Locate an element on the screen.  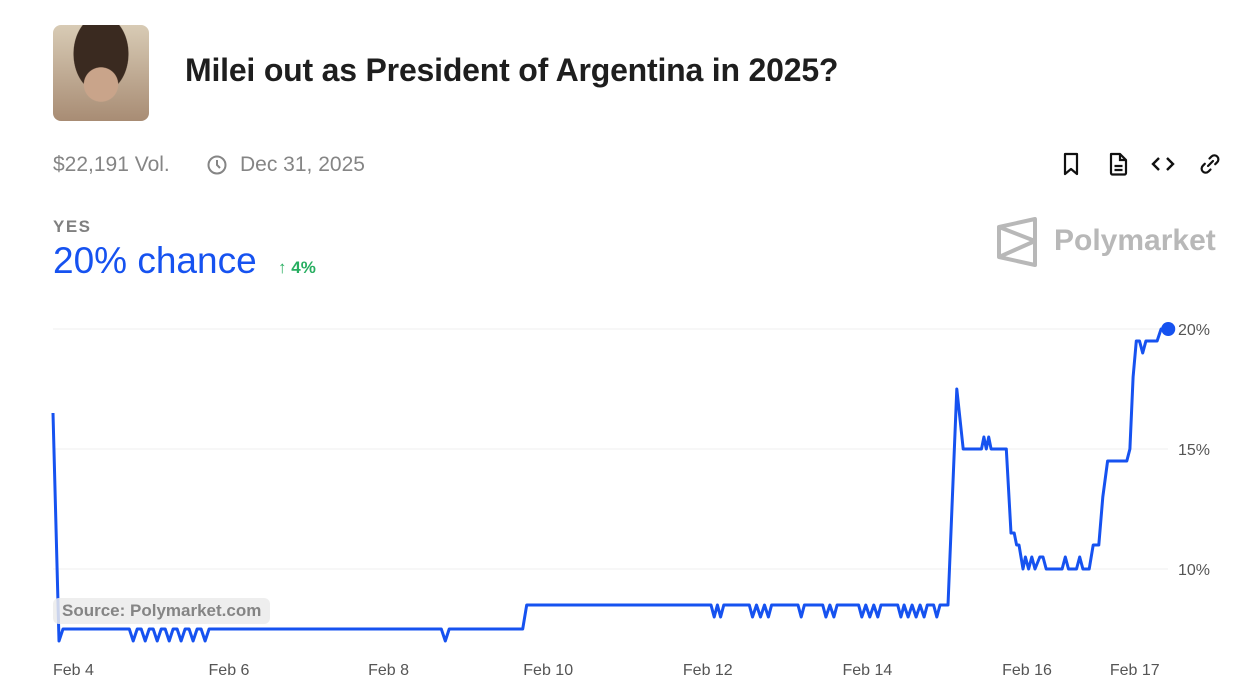
polymarket-logo-icon is located at coordinates (1017, 242).